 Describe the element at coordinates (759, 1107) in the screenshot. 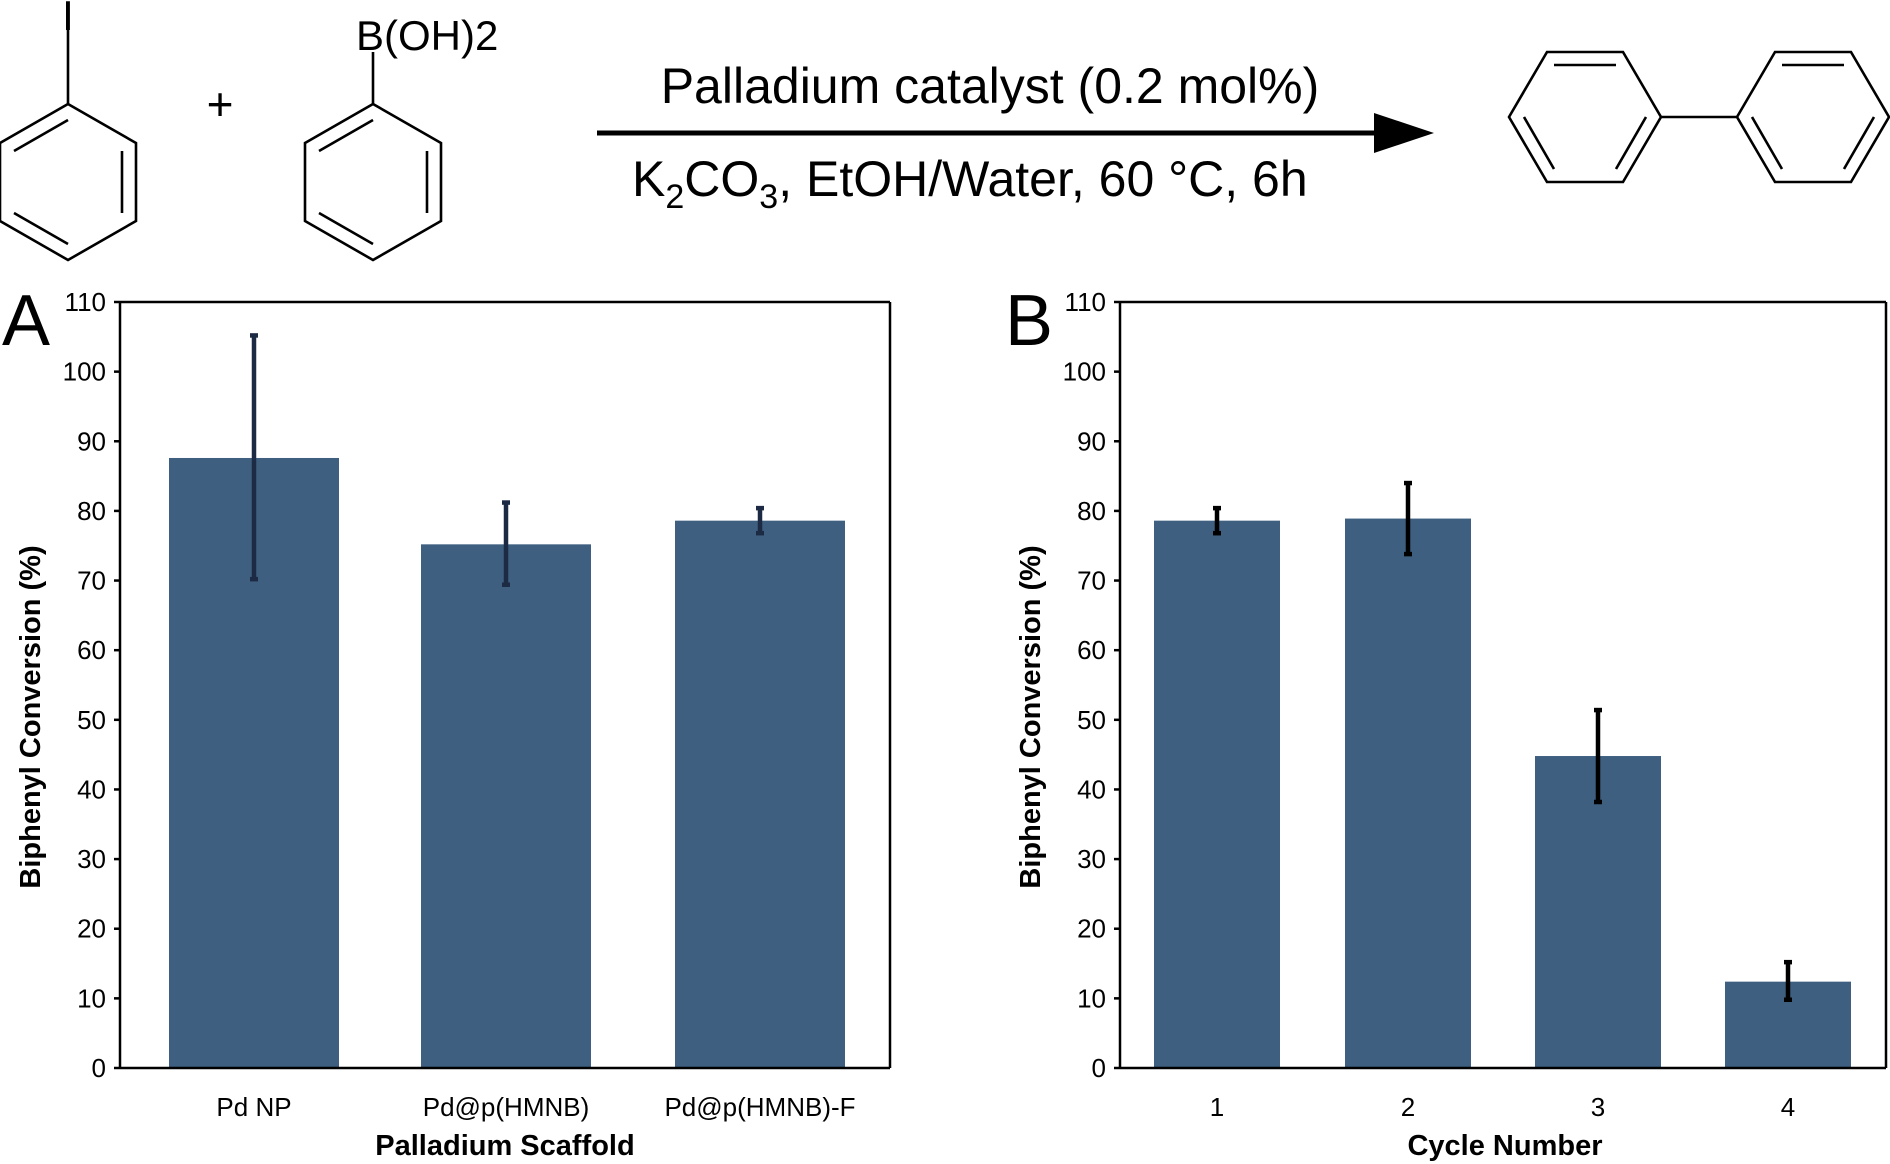

I see `x-tick-label: Pd@p(HMNB)-F` at that location.